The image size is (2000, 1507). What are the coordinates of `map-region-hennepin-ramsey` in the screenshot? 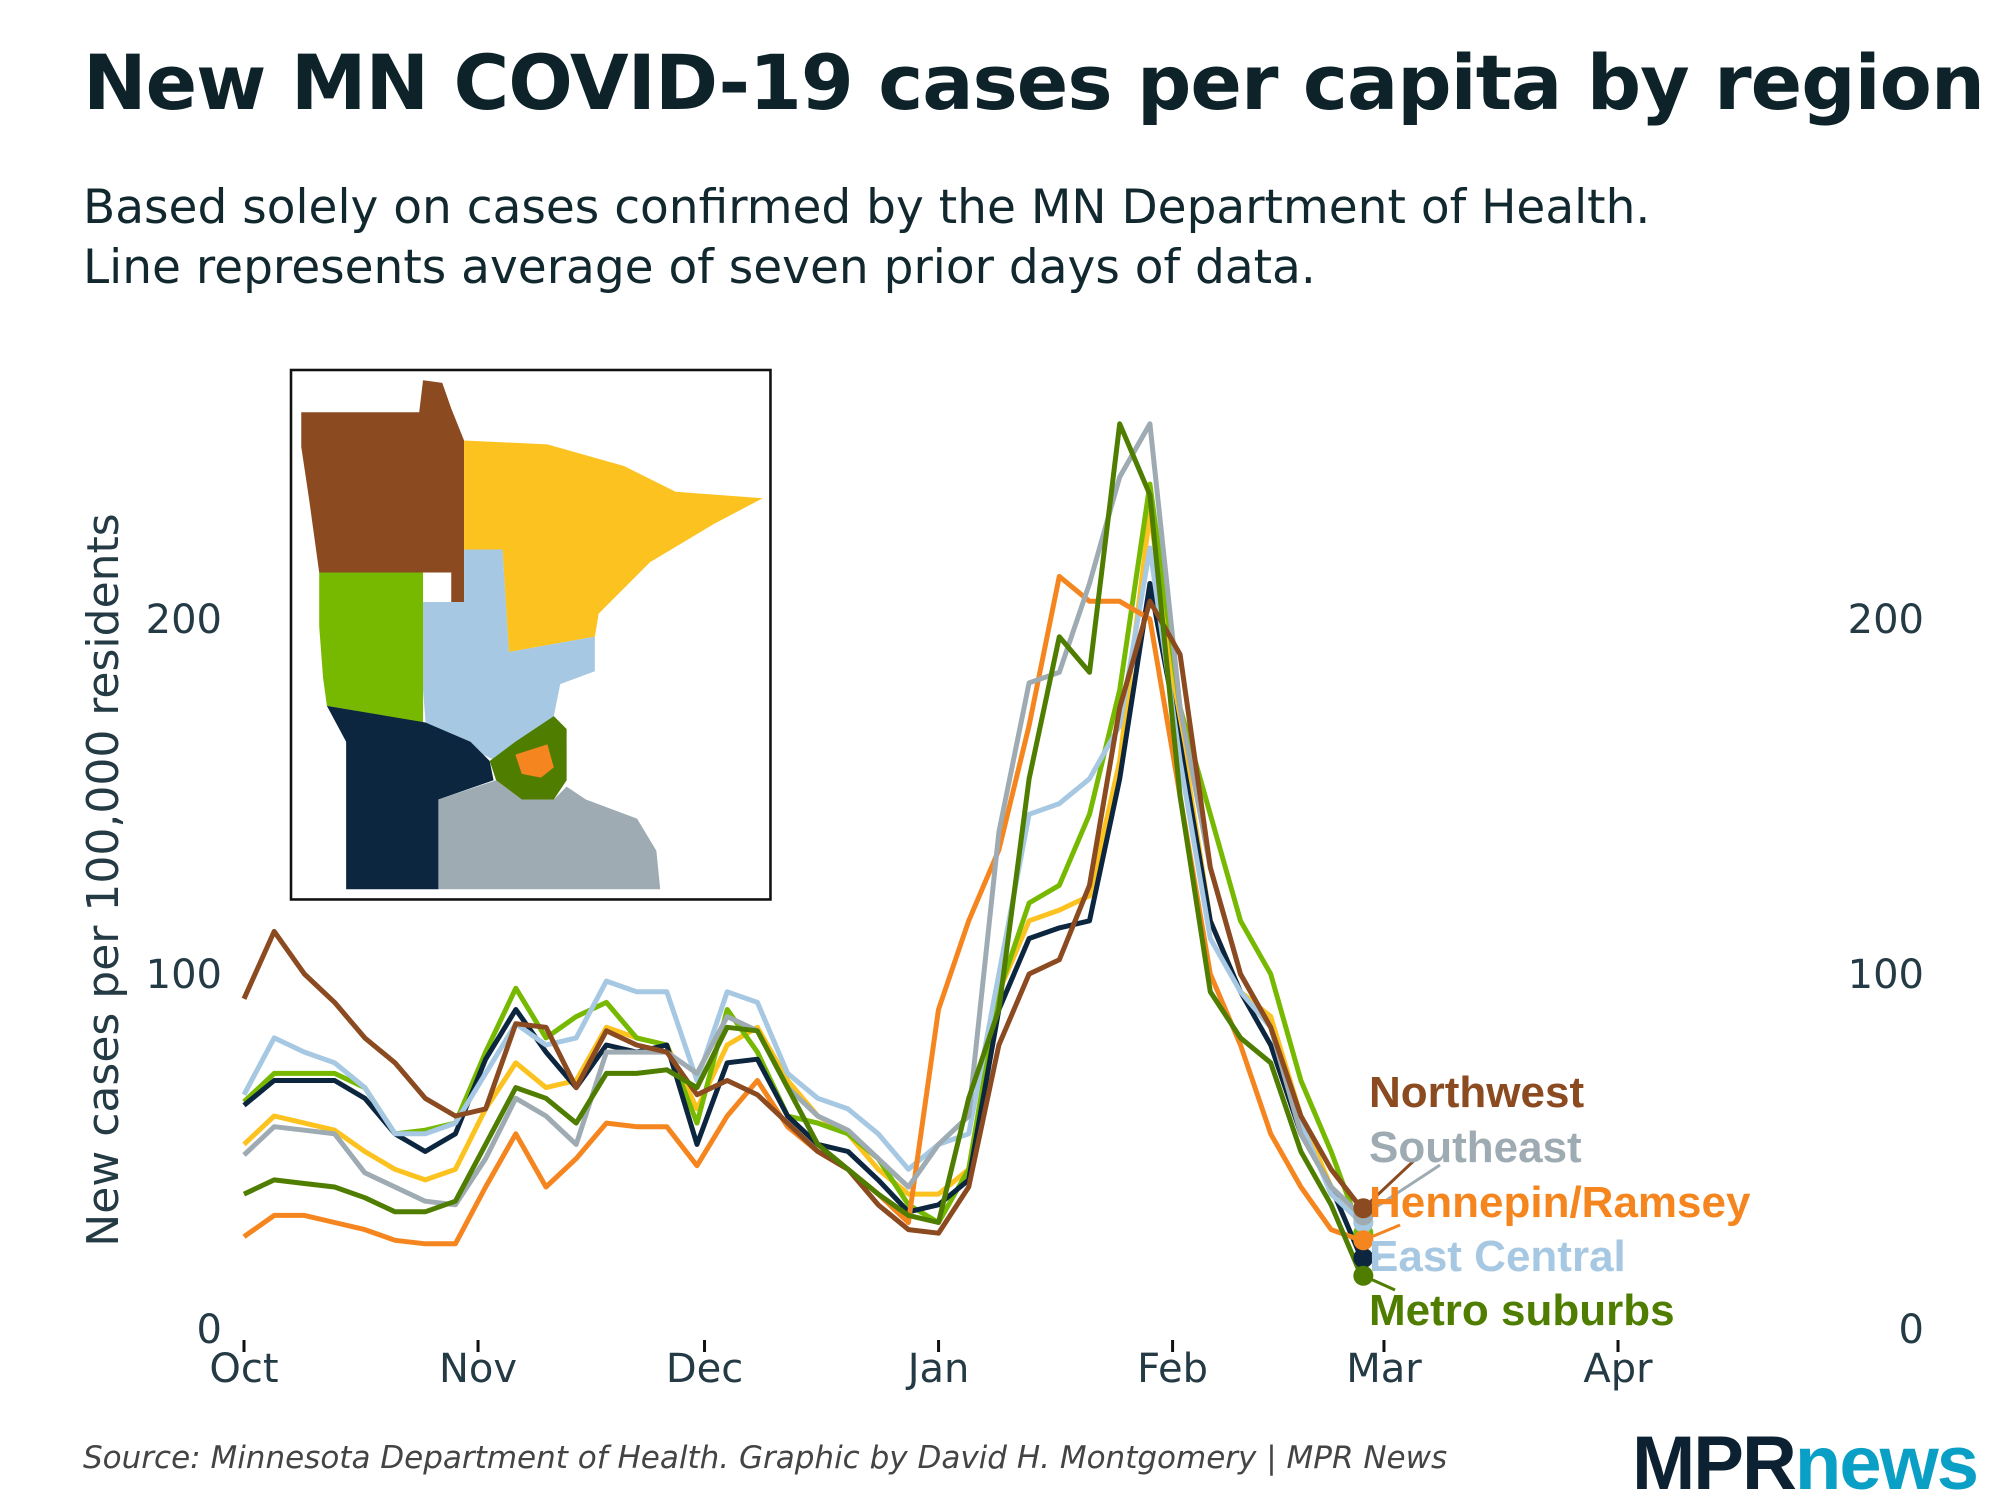 It's located at (534, 761).